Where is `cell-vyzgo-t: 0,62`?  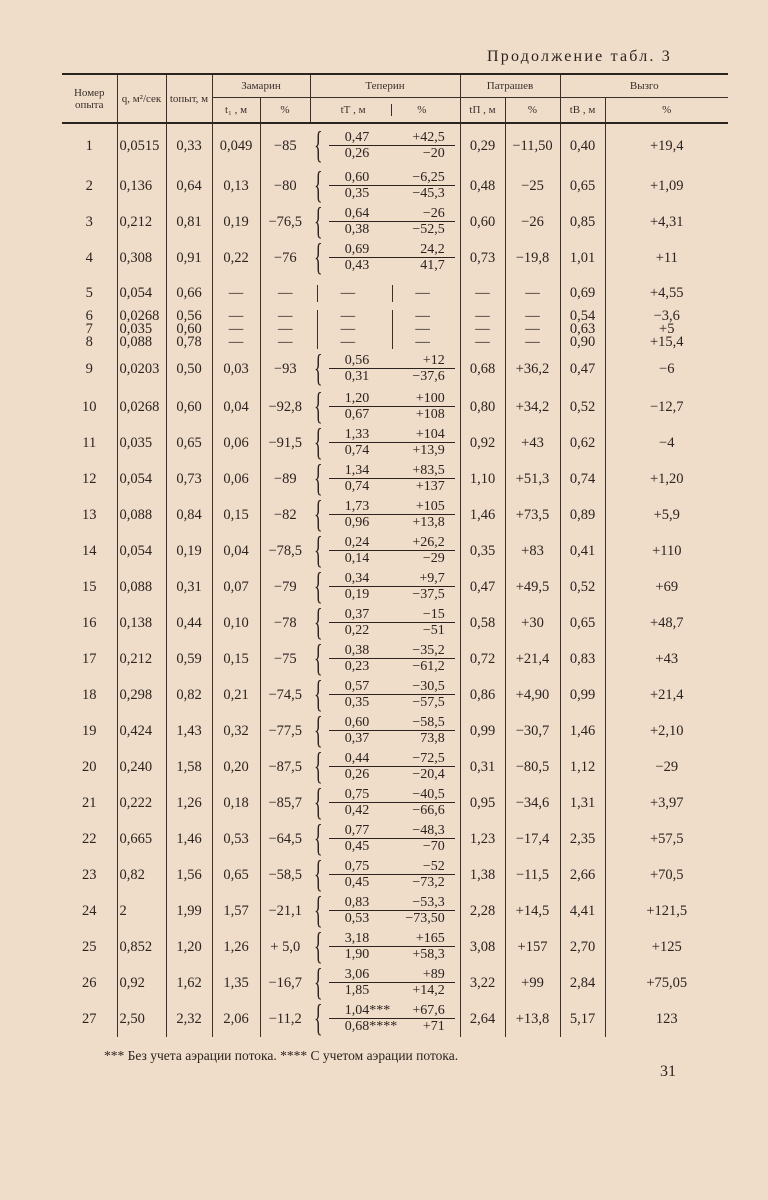 cell-vyzgo-t: 0,62 is located at coordinates (582, 443).